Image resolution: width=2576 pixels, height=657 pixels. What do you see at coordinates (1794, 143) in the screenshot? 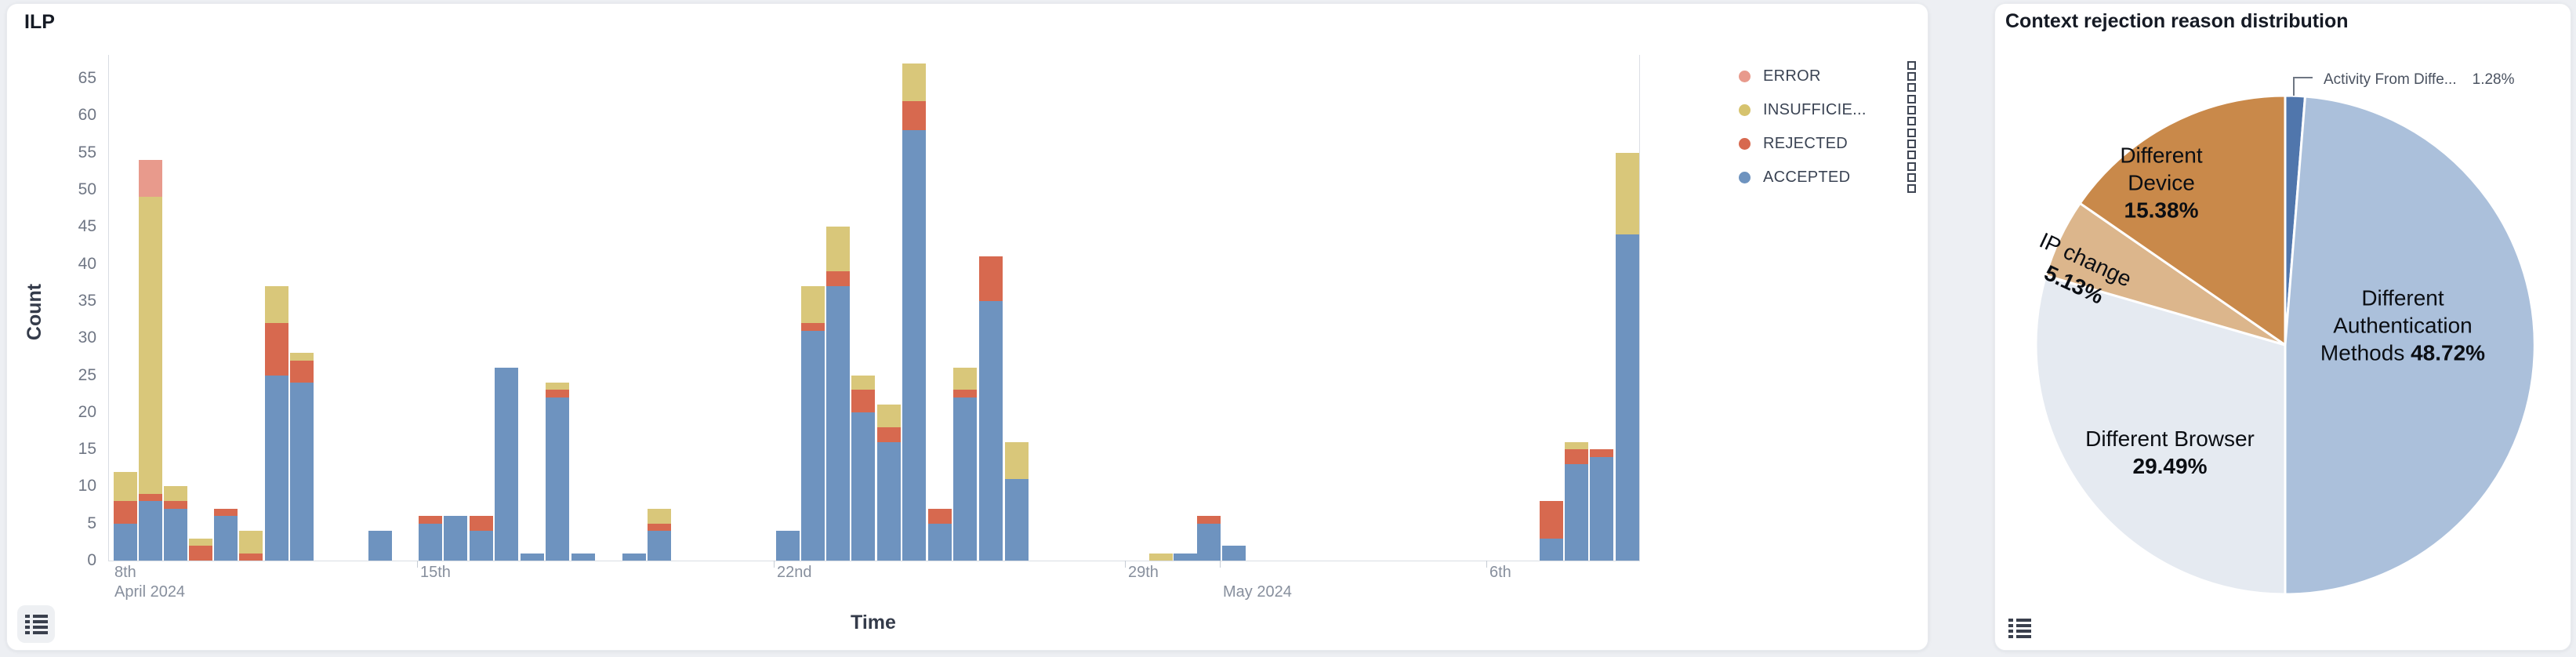
I see `legend-item-rejected: REJECTED` at bounding box center [1794, 143].